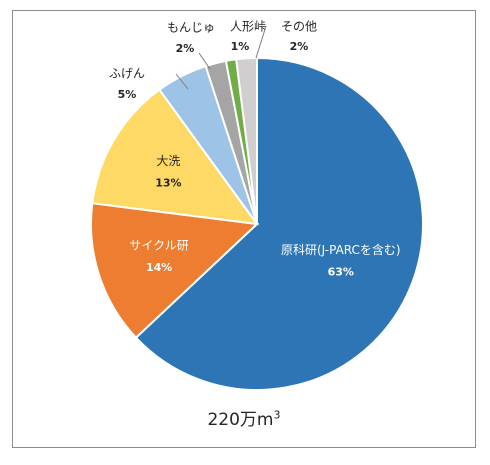  Describe the element at coordinates (127, 74) in the screenshot. I see `slice-name-label: ふげん` at that location.